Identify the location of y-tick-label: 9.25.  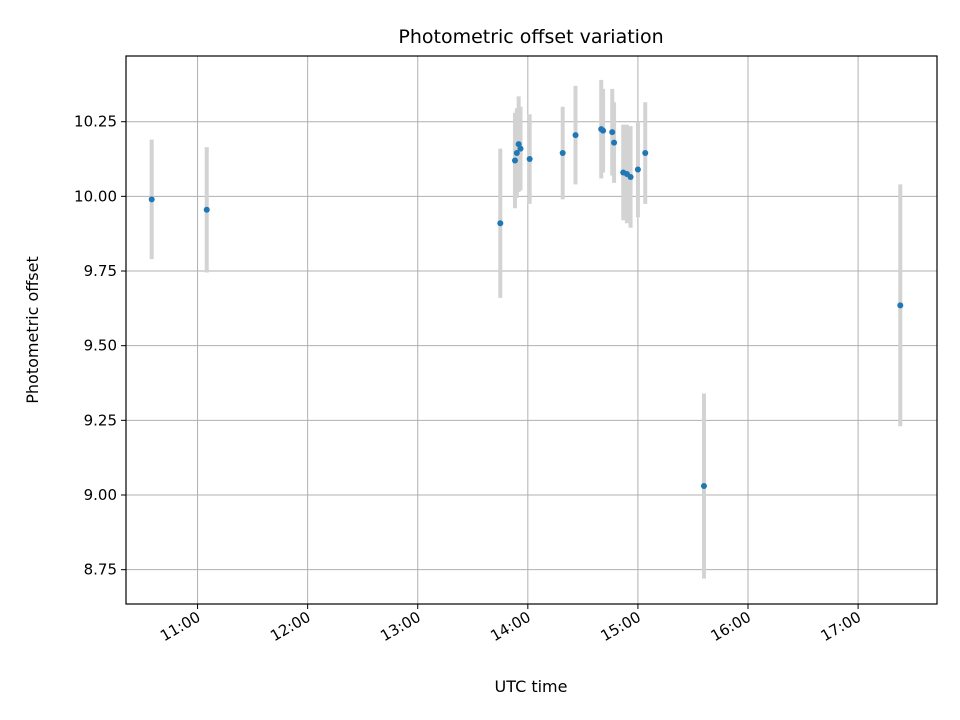
(100, 420).